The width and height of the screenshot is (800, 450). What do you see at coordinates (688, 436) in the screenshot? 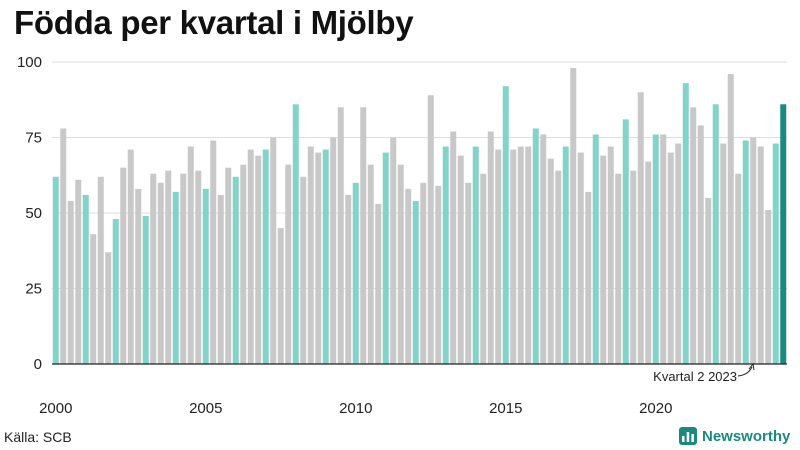
I see `newsworthy-logo-icon` at bounding box center [688, 436].